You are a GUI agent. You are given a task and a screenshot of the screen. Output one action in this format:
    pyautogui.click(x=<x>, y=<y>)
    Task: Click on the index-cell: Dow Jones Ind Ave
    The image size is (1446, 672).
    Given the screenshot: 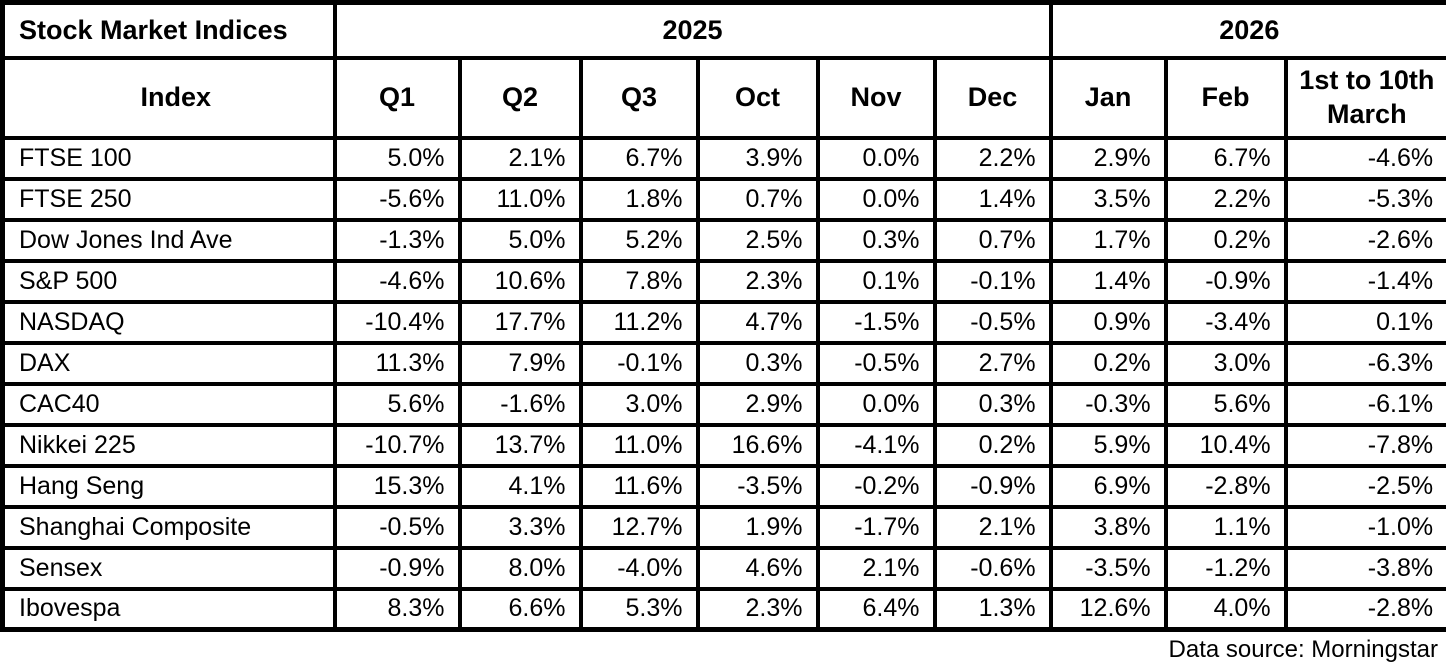 What is the action you would take?
    pyautogui.click(x=168, y=240)
    